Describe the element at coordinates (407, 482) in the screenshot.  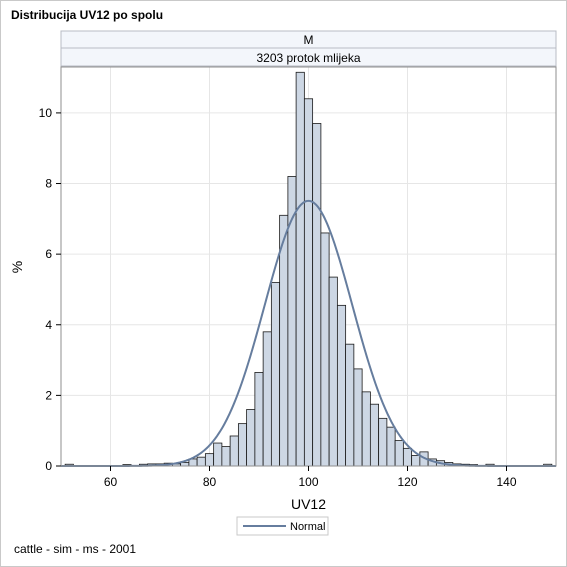
I see `x-tick-label: 120` at that location.